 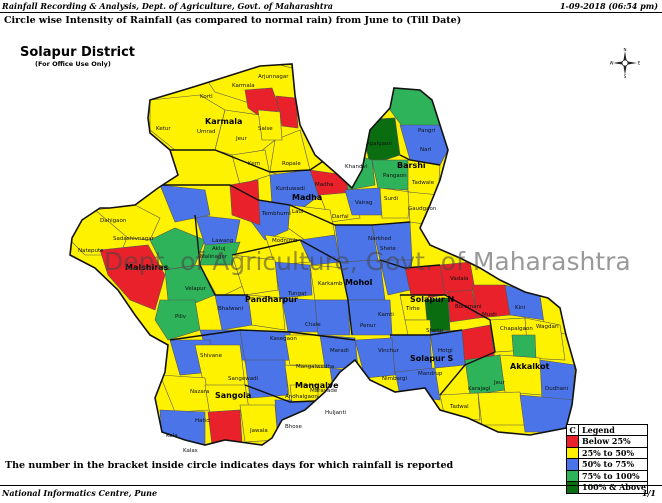 I want to click on circle-label: Kalas, so click(x=190, y=451).